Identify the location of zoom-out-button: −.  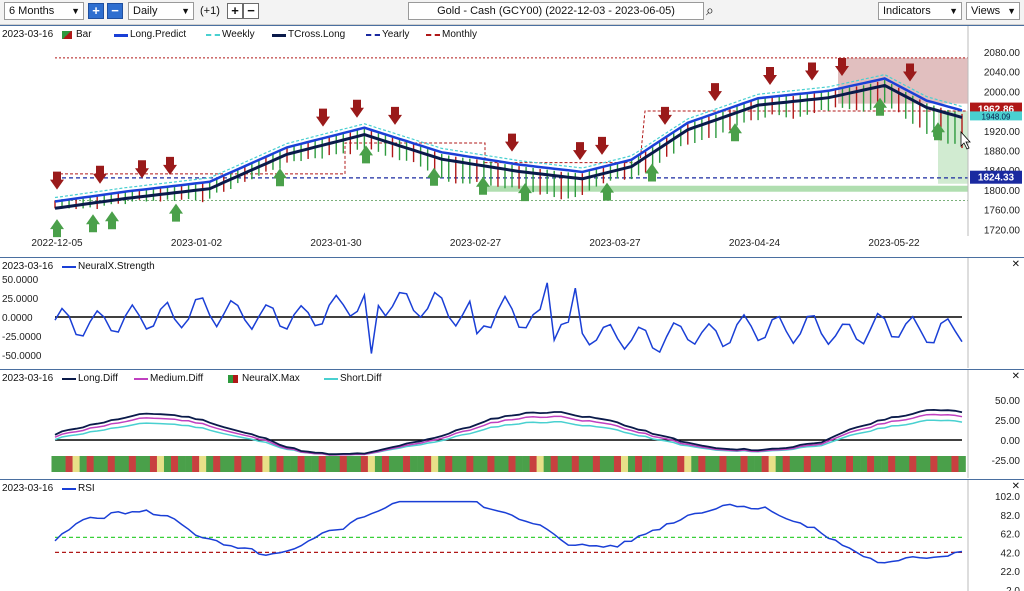
(115, 11).